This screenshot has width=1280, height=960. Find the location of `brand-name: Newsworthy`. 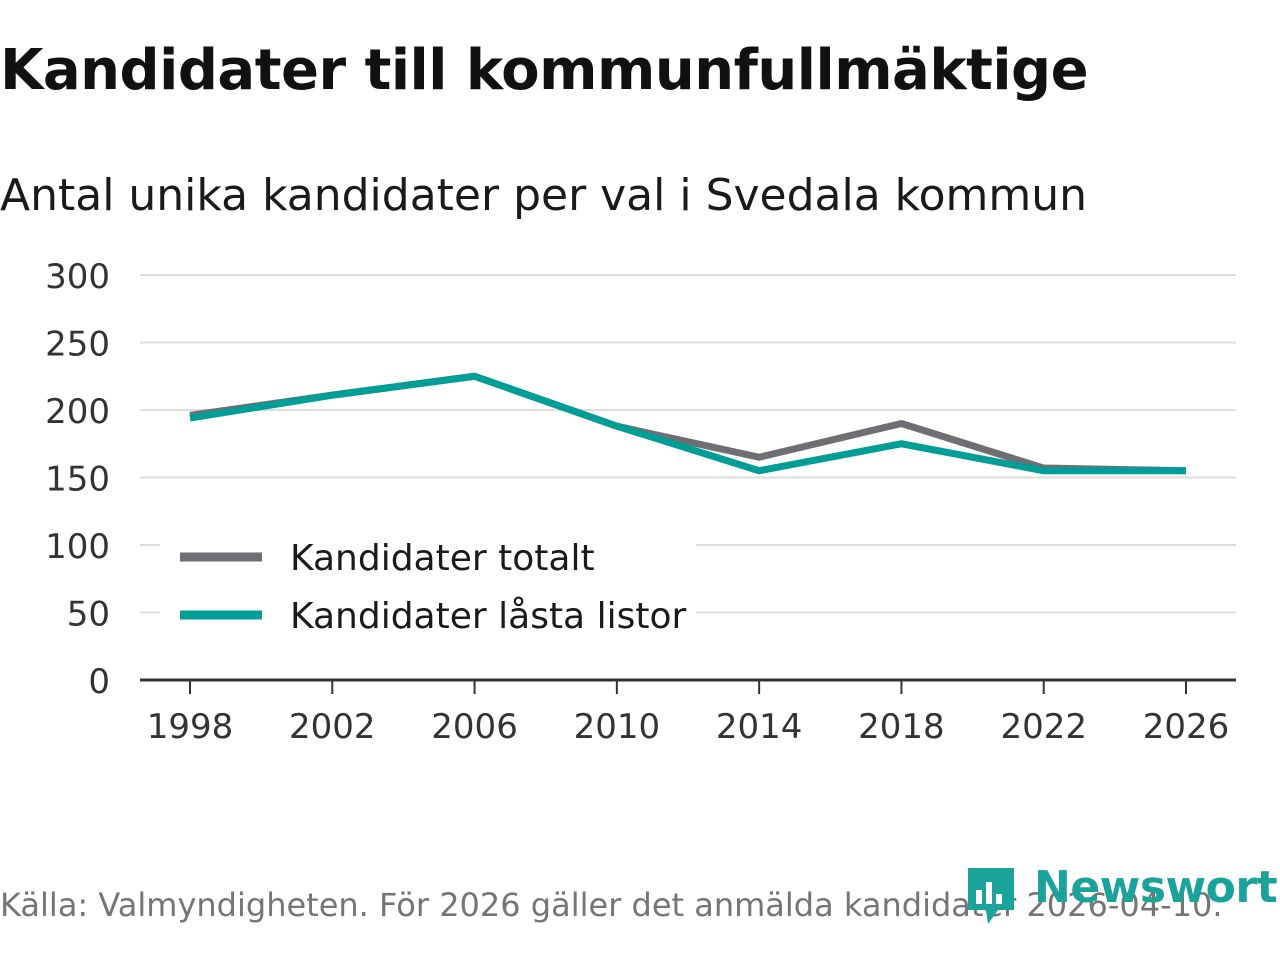

brand-name: Newsworthy is located at coordinates (1157, 887).